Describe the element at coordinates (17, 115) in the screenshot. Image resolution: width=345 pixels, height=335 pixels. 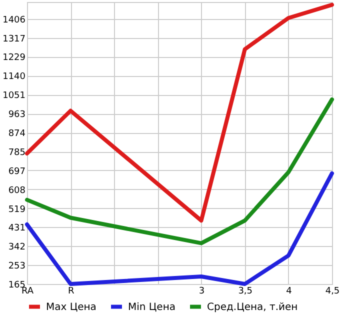
I see `y-tick-label: 963` at that location.